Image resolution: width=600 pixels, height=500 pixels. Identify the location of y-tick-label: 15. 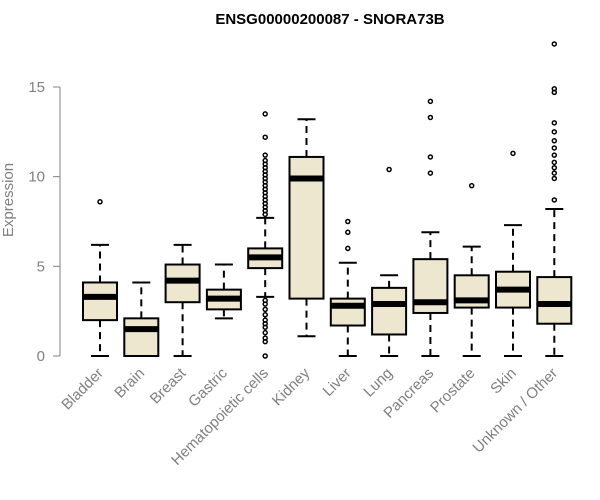
(36, 87).